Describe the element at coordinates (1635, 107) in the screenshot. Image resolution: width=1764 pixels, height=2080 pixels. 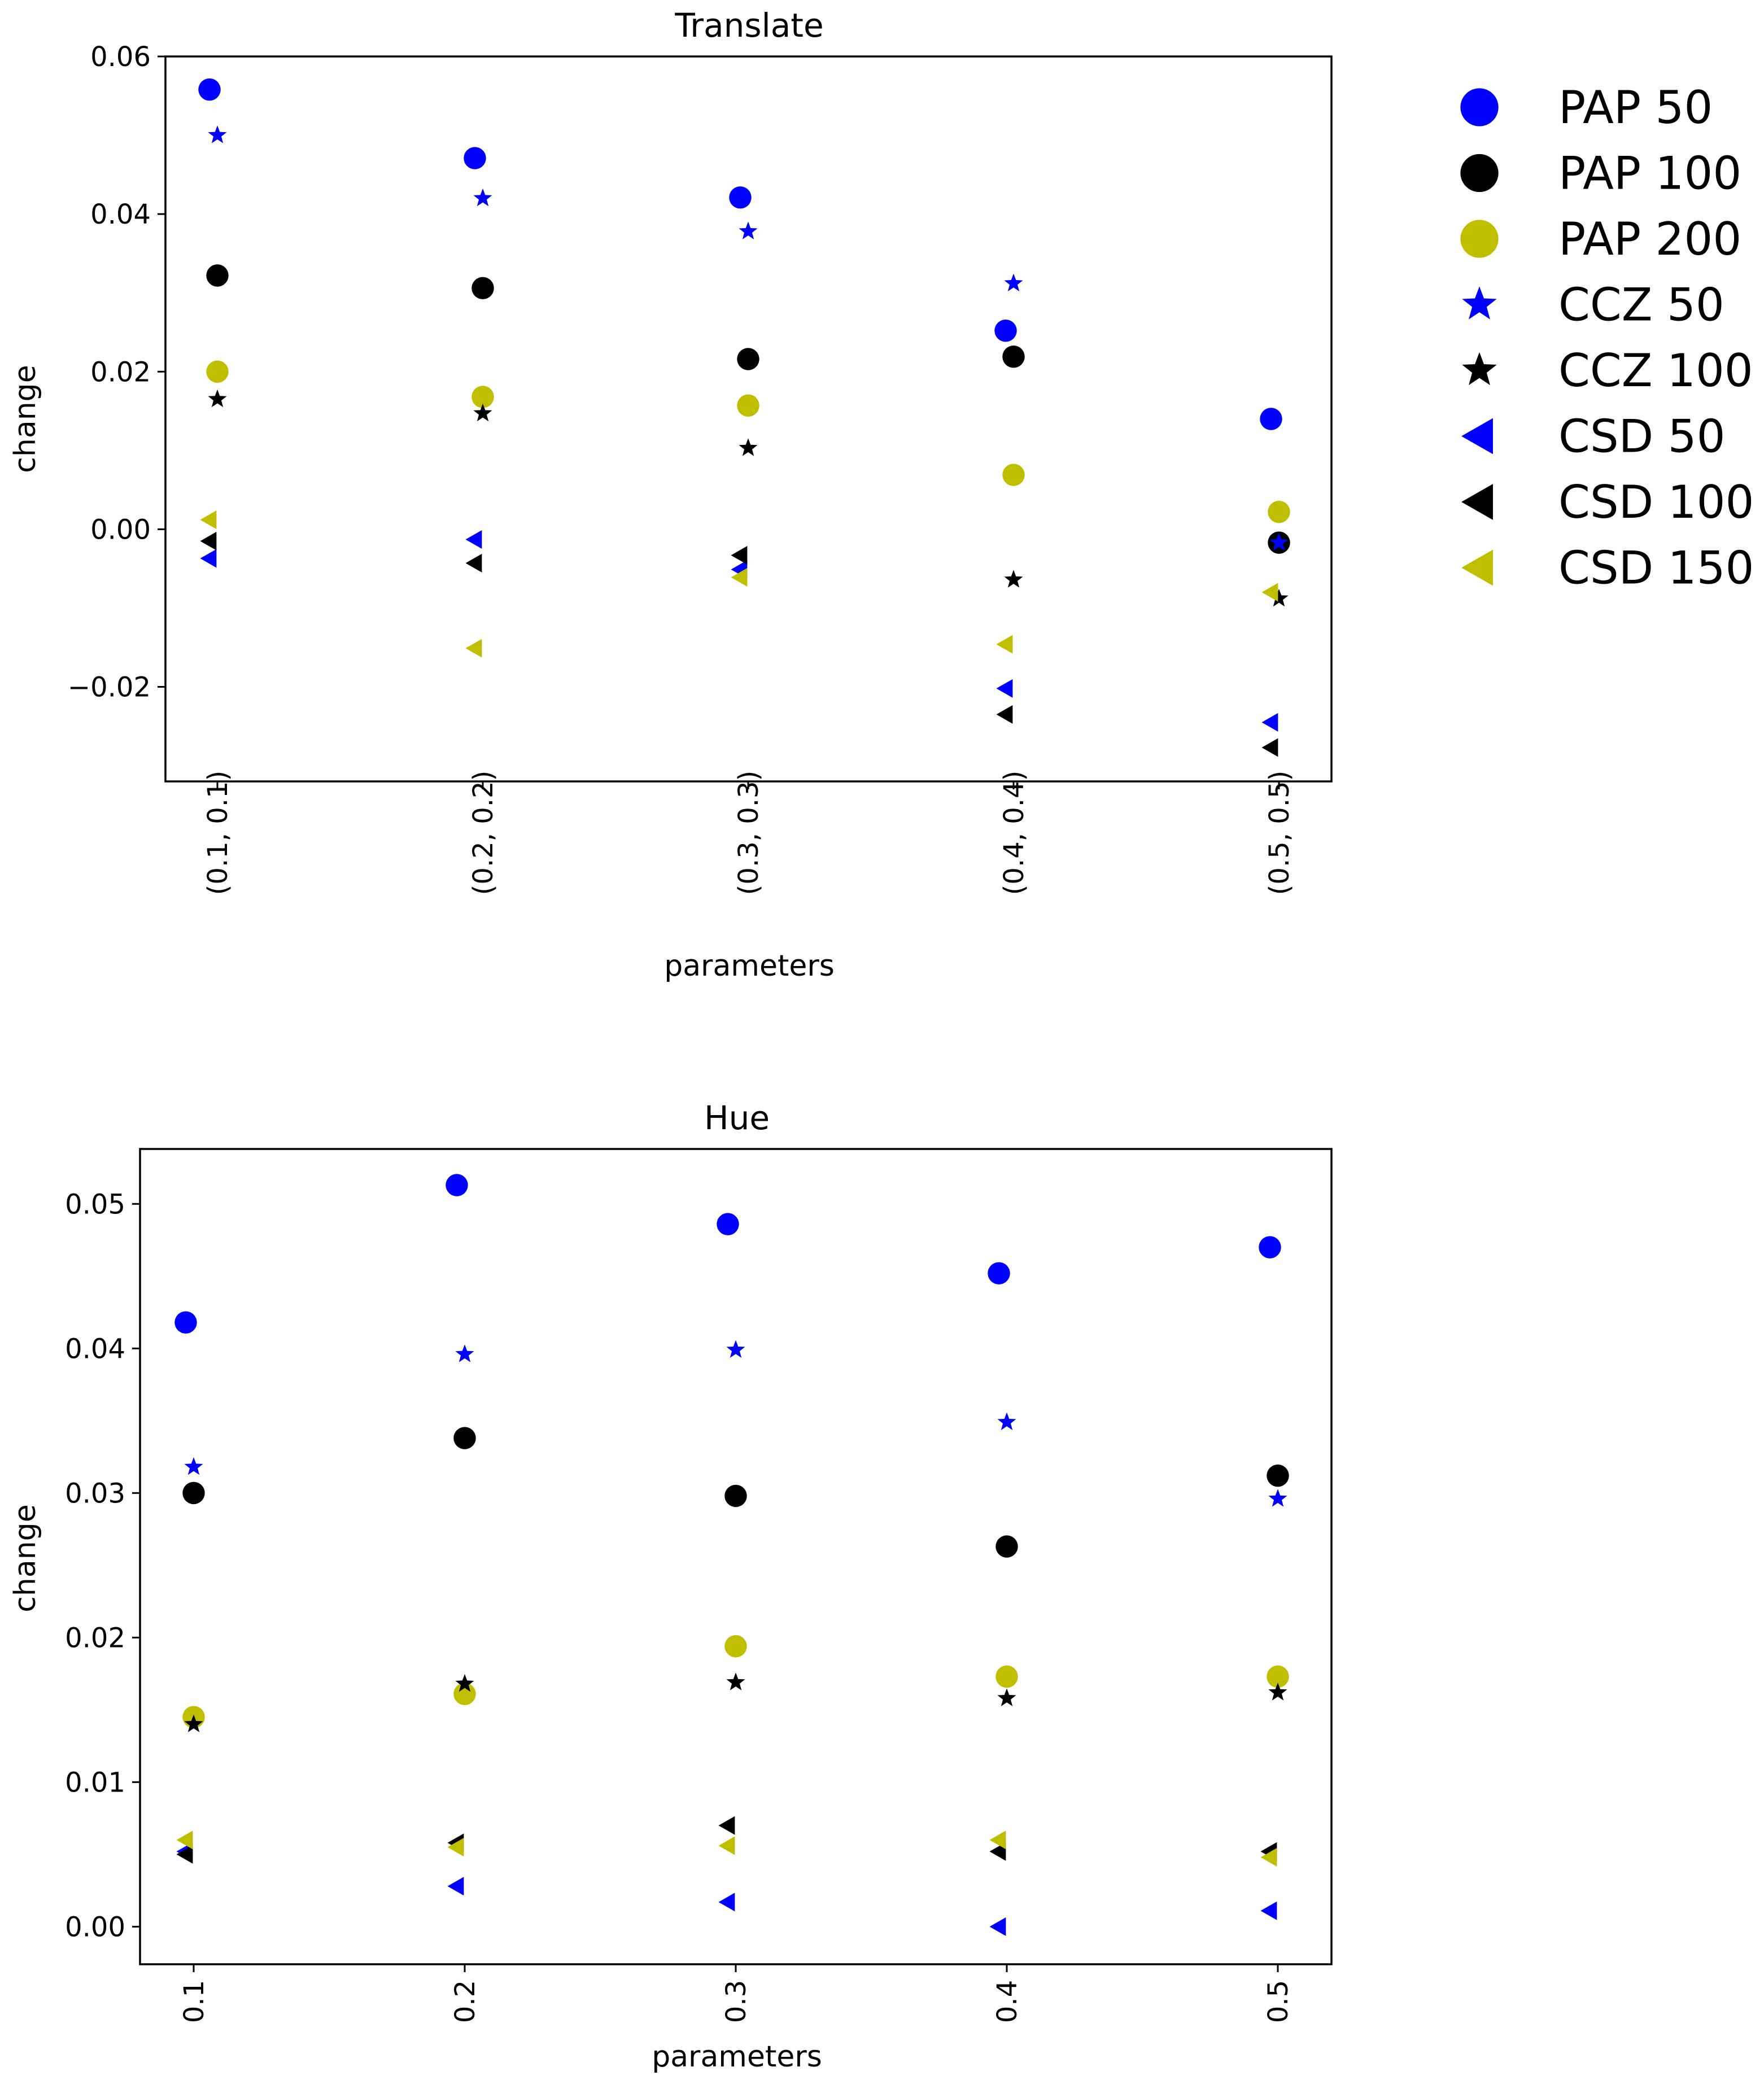
I see `legend-label: PAP 50` at that location.